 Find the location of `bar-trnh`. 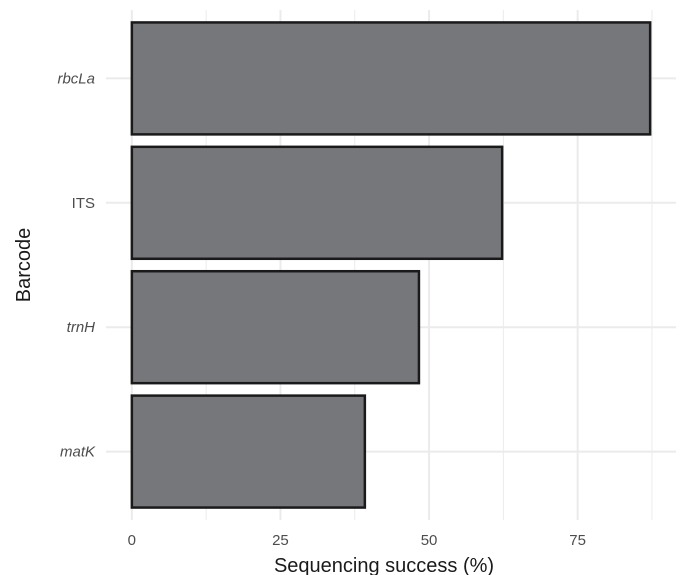

bar-trnh is located at coordinates (275, 327).